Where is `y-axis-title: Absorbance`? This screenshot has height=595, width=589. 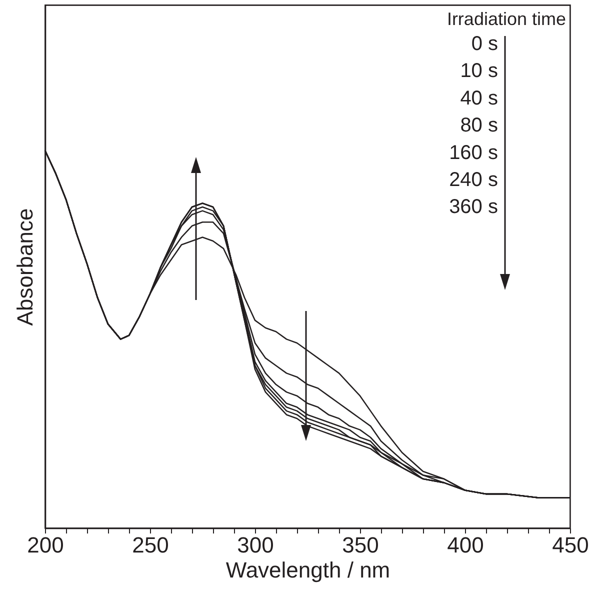 y-axis-title: Absorbance is located at coordinates (25, 267).